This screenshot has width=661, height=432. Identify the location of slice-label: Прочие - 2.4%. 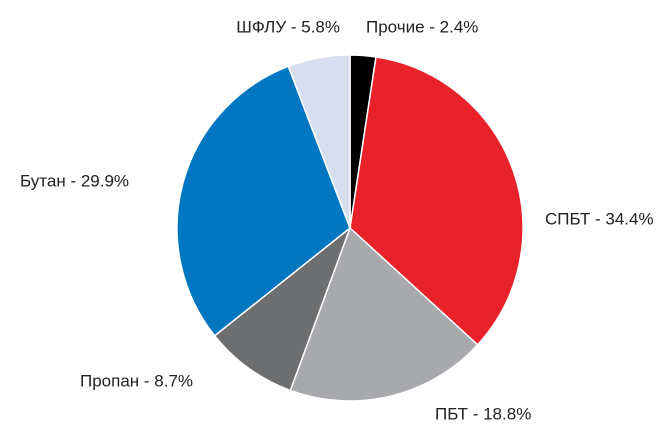
(422, 26).